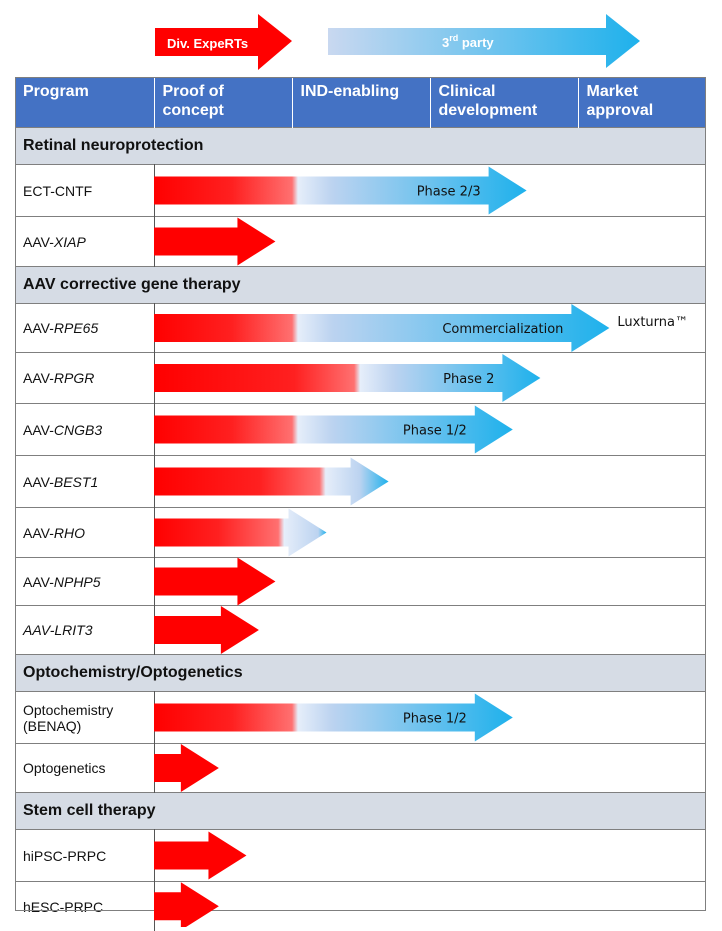 The height and width of the screenshot is (931, 722). Describe the element at coordinates (58, 630) in the screenshot. I see `program-name-gene: AAV-LRIT3` at that location.